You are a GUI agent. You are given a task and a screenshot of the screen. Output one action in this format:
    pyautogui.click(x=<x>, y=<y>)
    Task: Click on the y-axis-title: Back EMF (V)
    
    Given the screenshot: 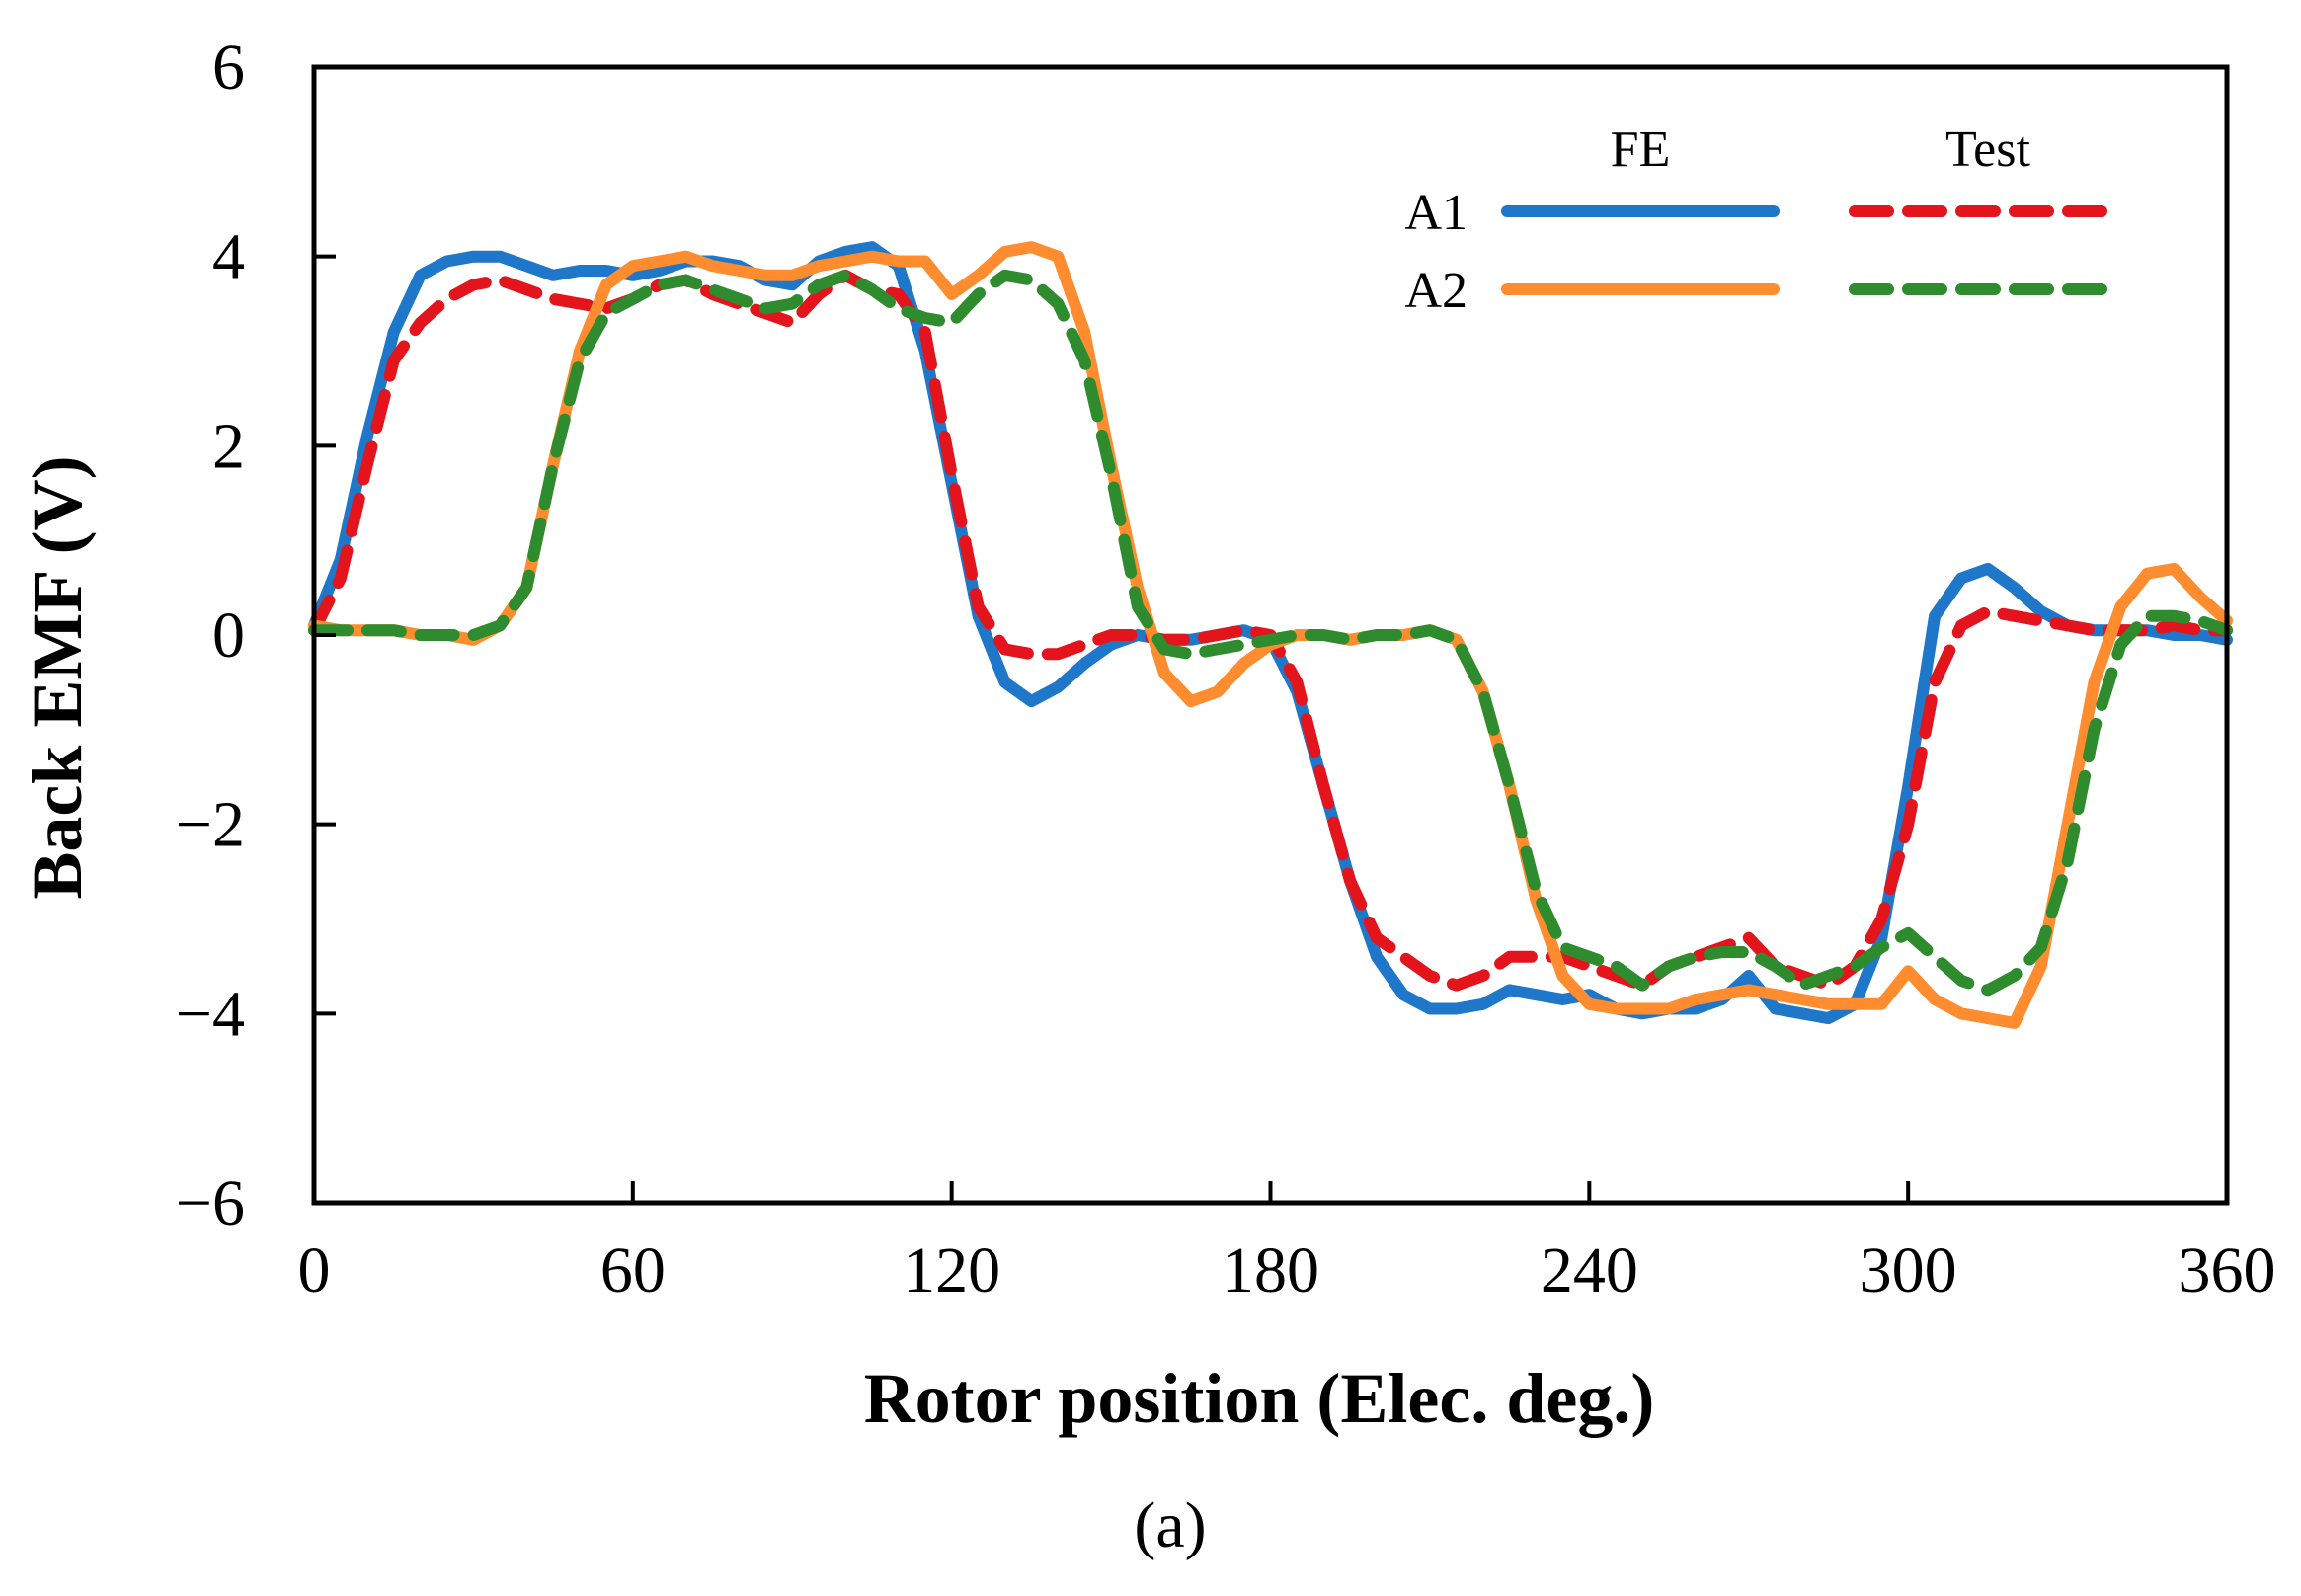 What is the action you would take?
    pyautogui.click(x=57, y=677)
    